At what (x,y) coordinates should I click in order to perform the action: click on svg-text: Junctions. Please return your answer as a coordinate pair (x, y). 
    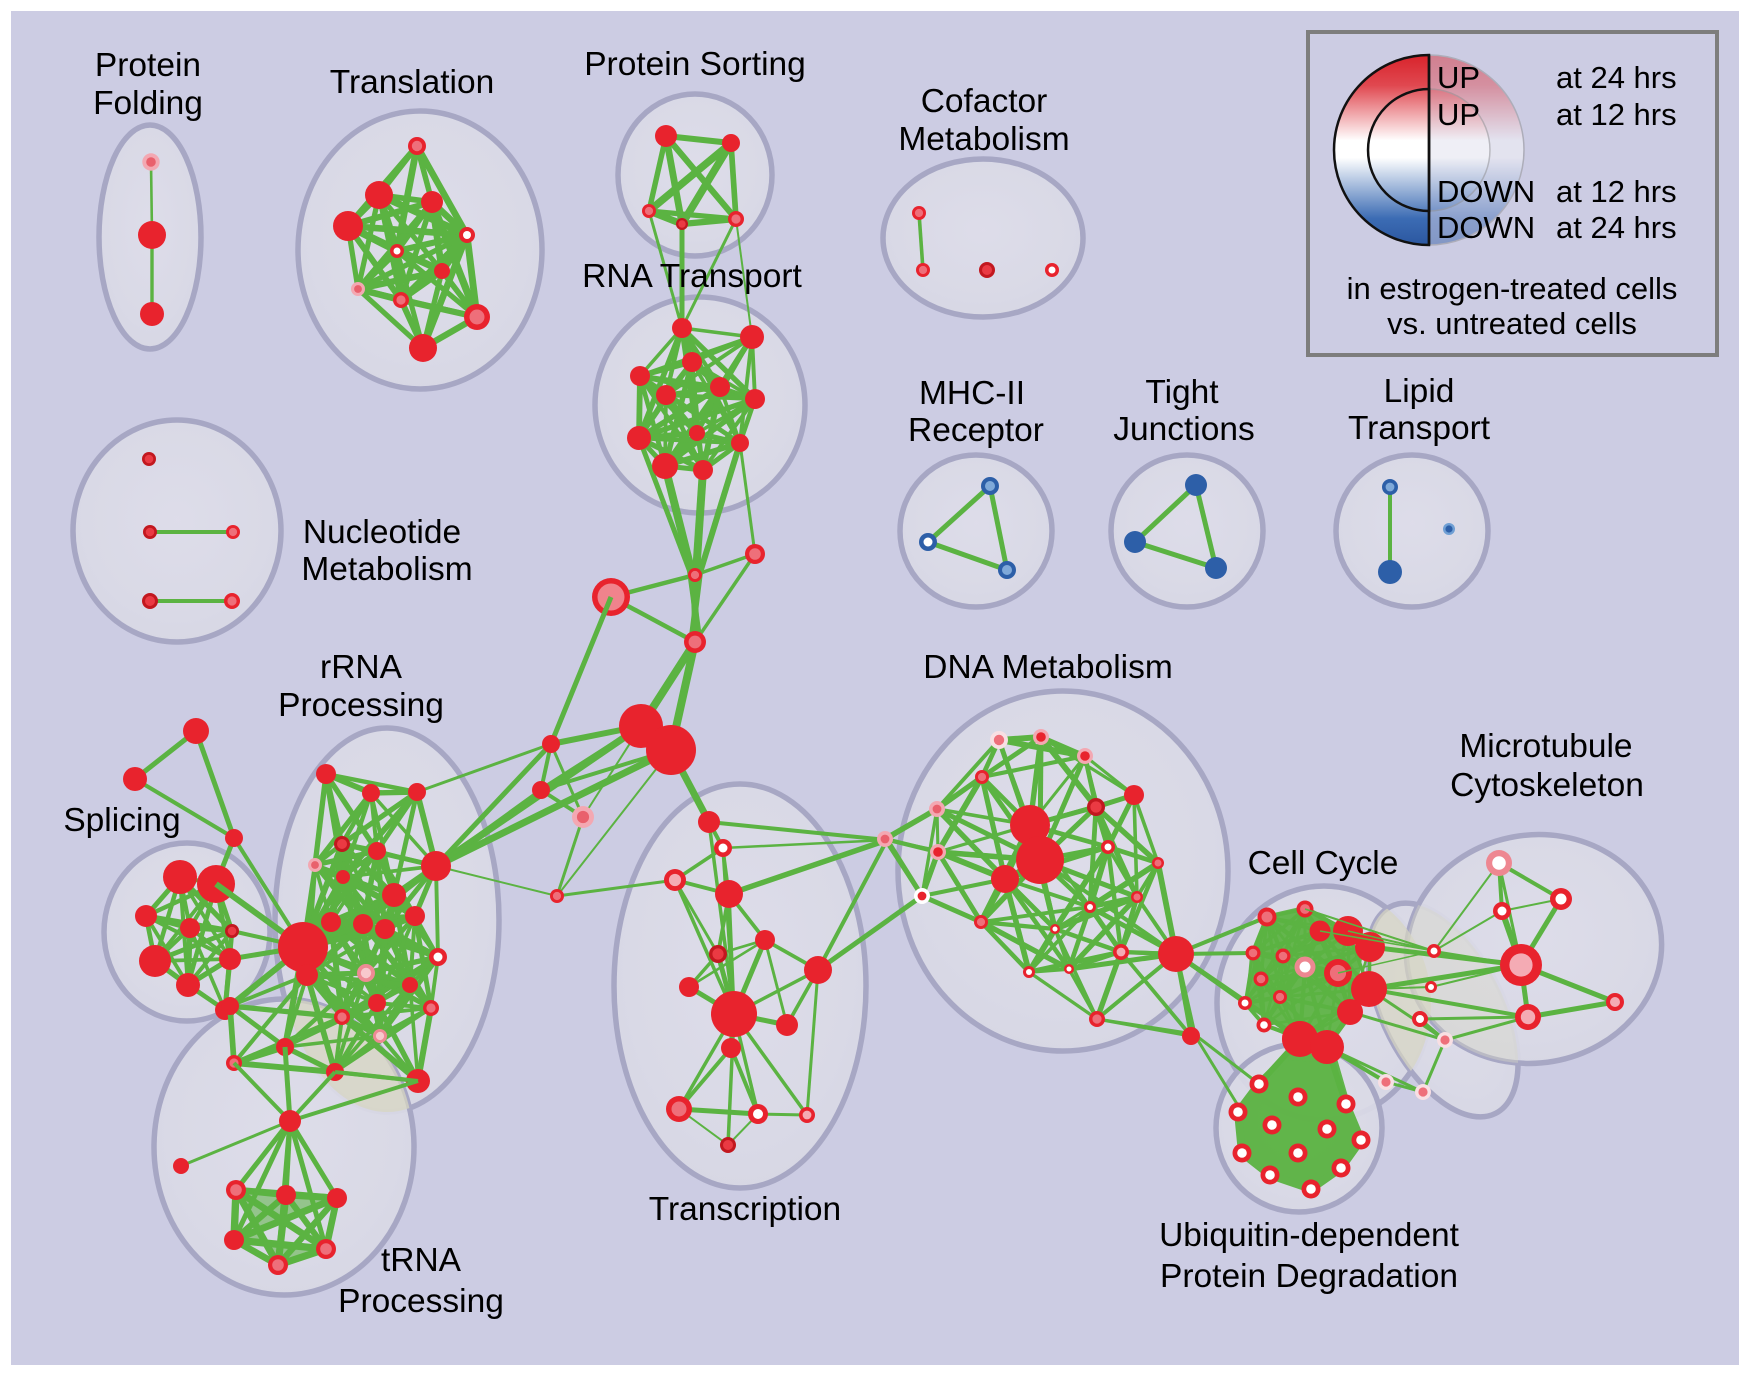
    Looking at the image, I should click on (1184, 429).